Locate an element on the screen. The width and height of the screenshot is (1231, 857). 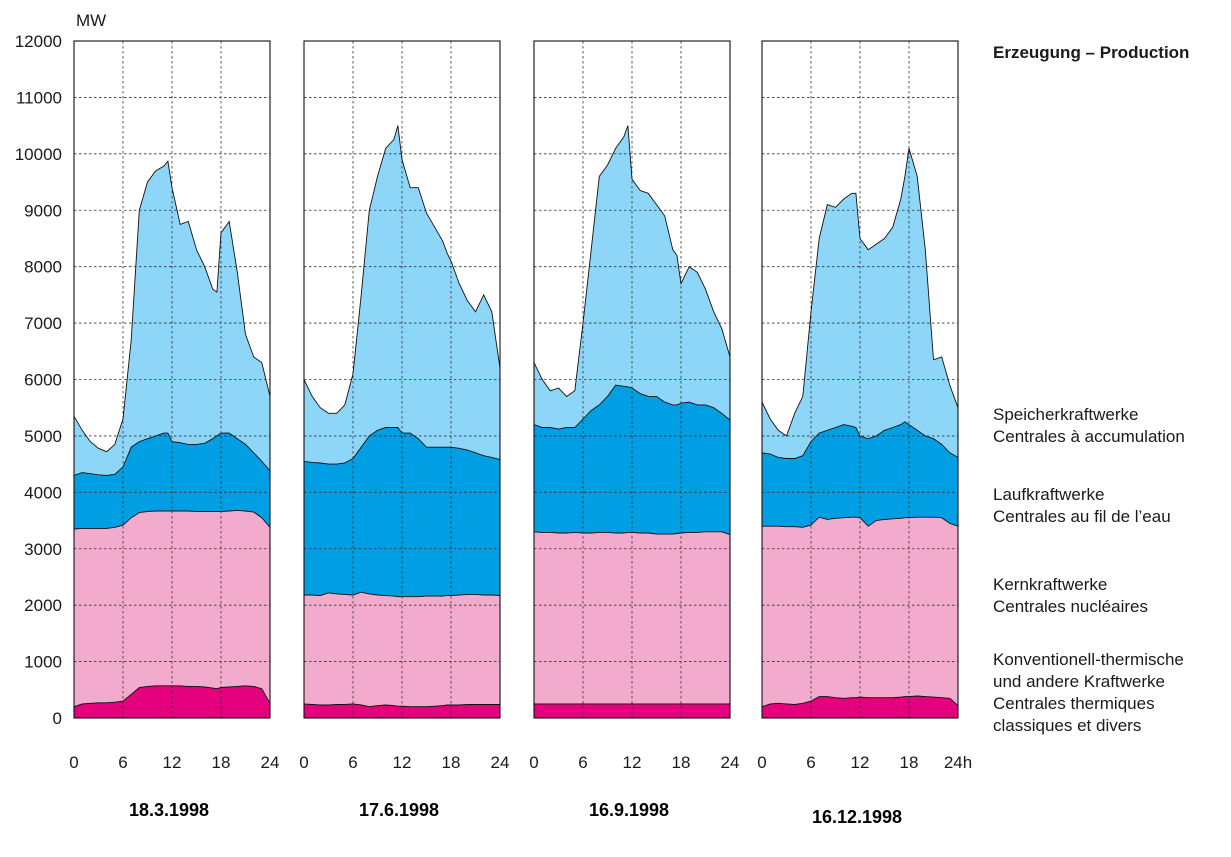
y-tick-label: 9000 is located at coordinates (43, 210).